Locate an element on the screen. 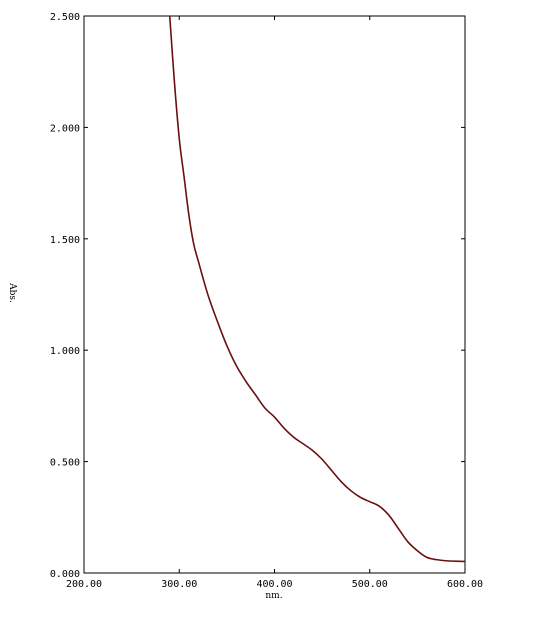 This screenshot has height=629, width=546. x-tick-label: 200.00 is located at coordinates (84, 584).